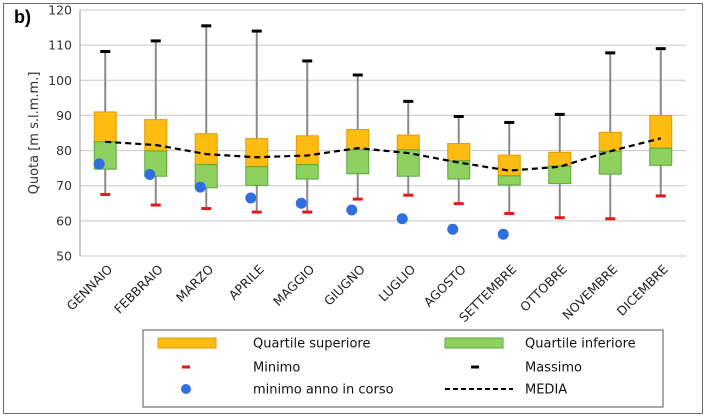  Describe the element at coordinates (138, 288) in the screenshot. I see `x-tick-label: FEBBRAIO` at that location.